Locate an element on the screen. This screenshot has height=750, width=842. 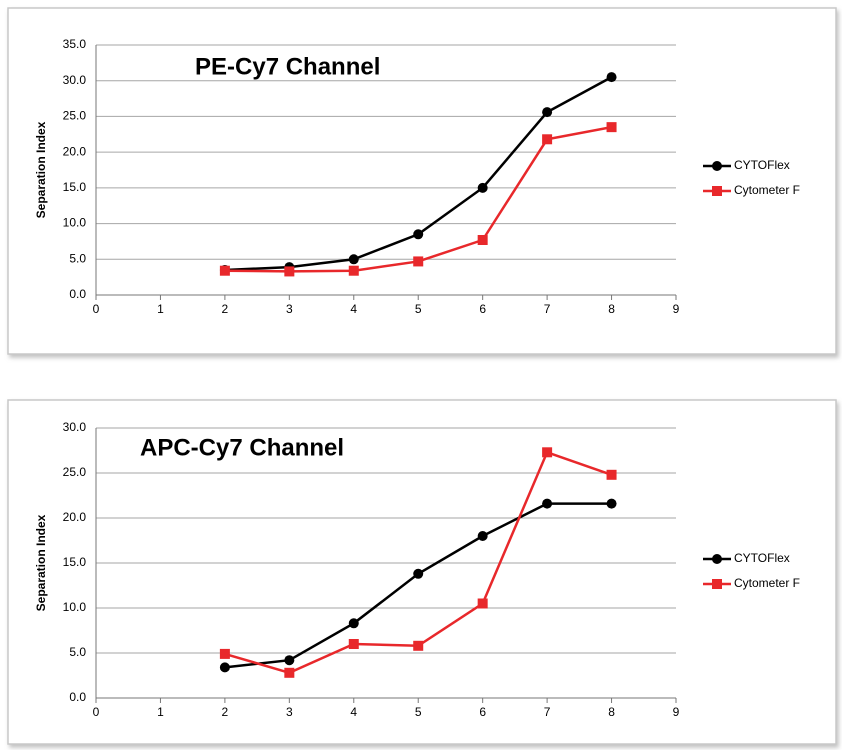
chart-title: PE-Cy7 Channel is located at coordinates (287, 66).